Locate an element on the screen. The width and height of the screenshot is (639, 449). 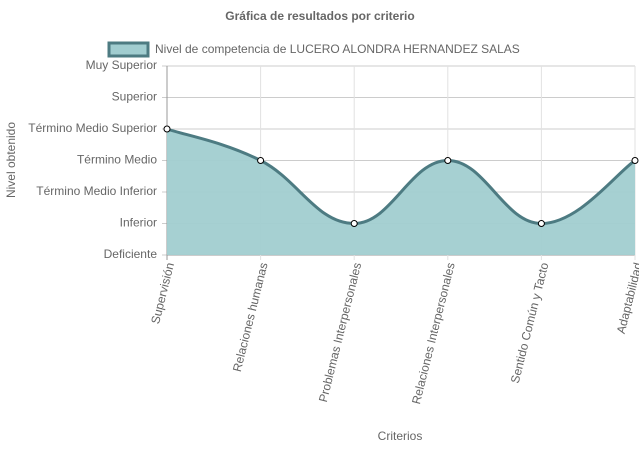
legend-swatch is located at coordinates (128, 49).